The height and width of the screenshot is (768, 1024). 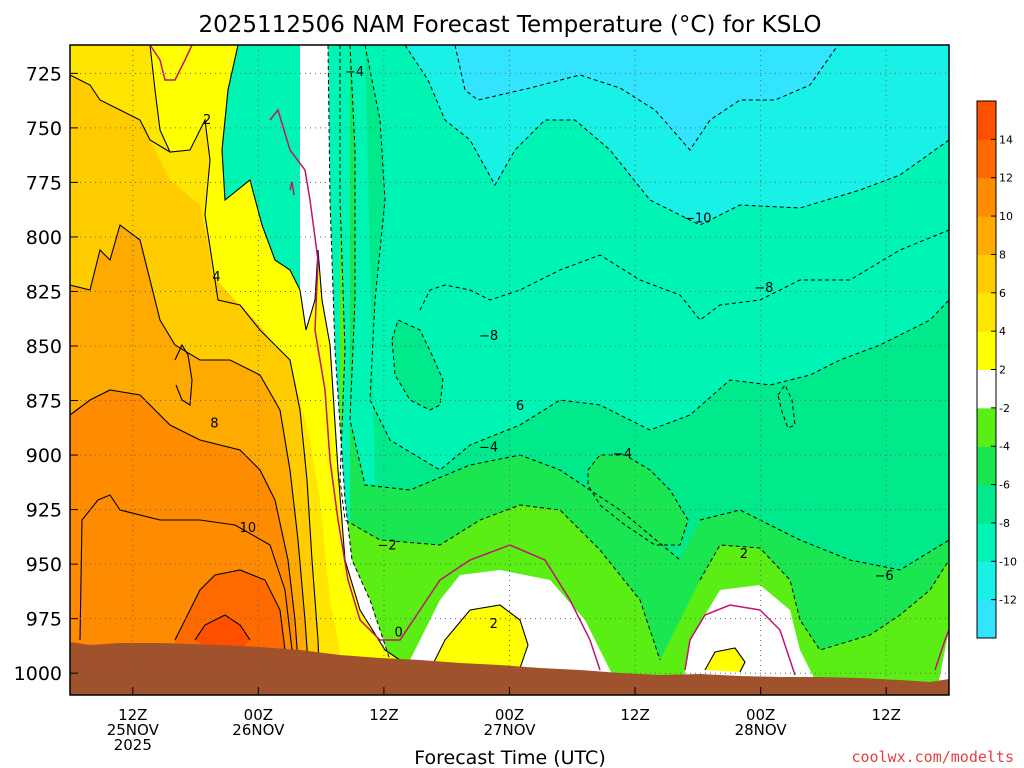 What do you see at coordinates (1004, 408) in the screenshot?
I see `colorbar-label: -2` at bounding box center [1004, 408].